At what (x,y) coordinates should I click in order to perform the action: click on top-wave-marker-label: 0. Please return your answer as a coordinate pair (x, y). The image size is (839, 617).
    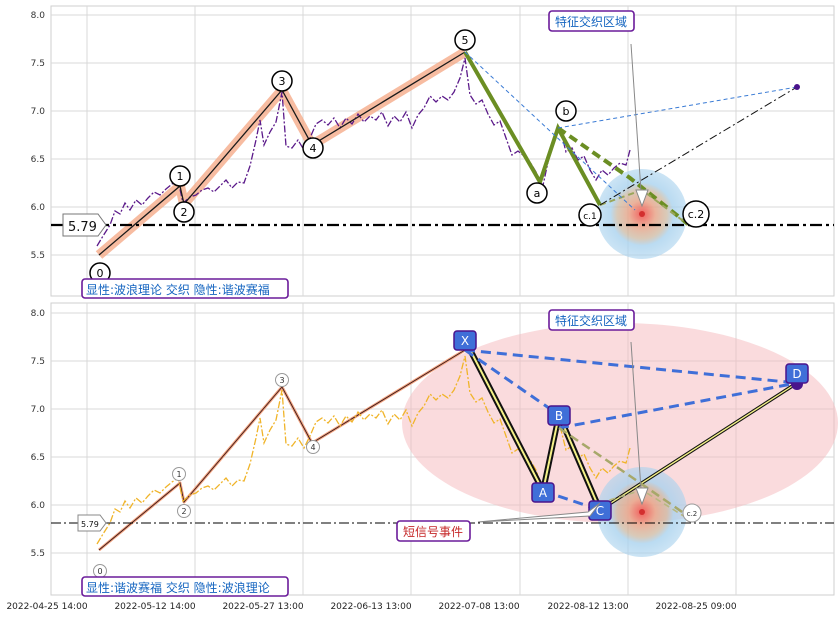
    Looking at the image, I should click on (100, 273).